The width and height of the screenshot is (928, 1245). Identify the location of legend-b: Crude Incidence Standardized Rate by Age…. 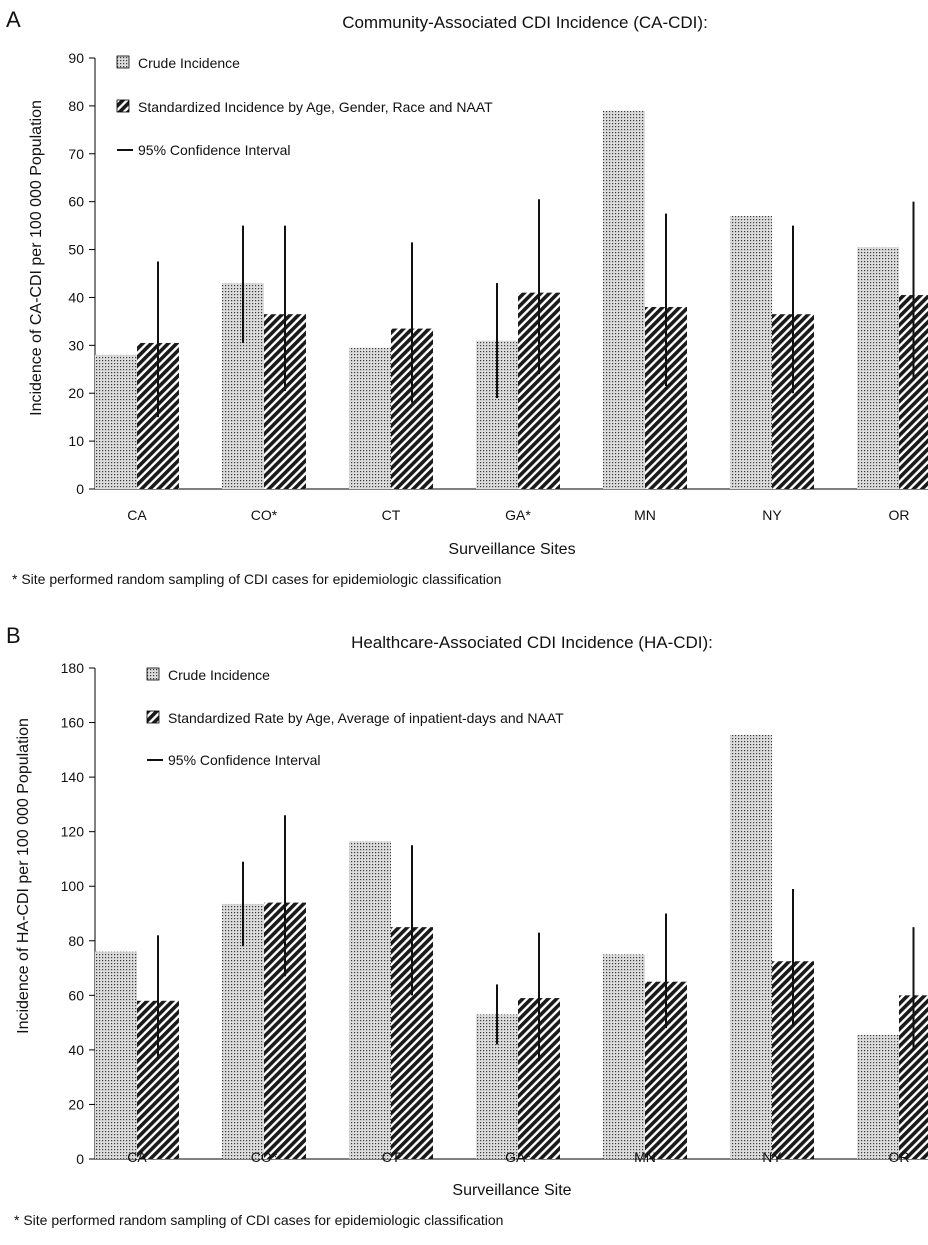
(355, 717).